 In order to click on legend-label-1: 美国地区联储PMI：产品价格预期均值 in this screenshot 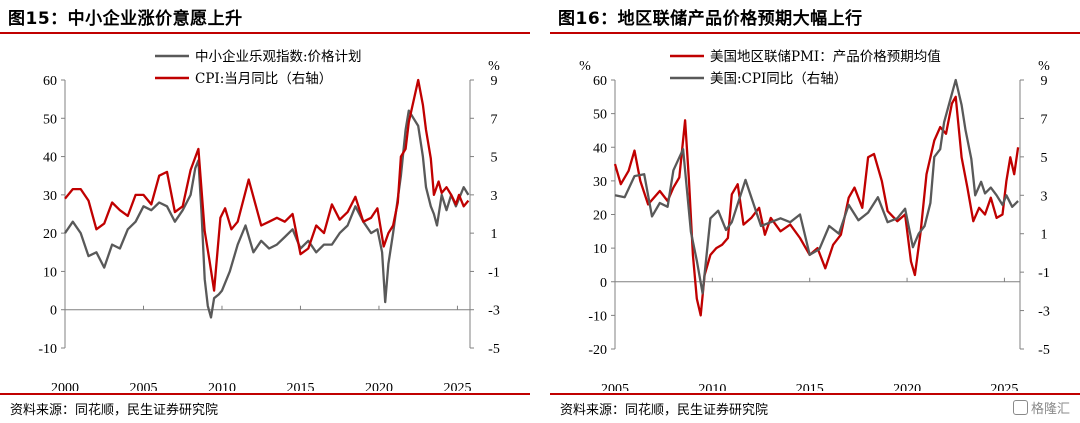, I will do `click(825, 57)`.